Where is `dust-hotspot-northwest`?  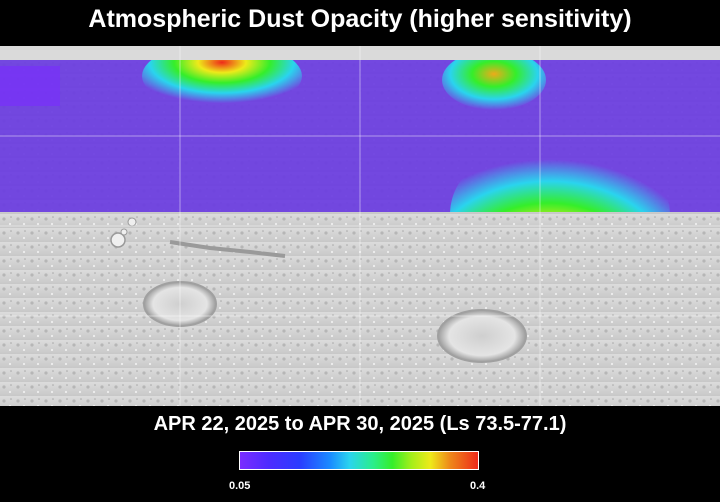
dust-hotspot-northwest is located at coordinates (222, 85).